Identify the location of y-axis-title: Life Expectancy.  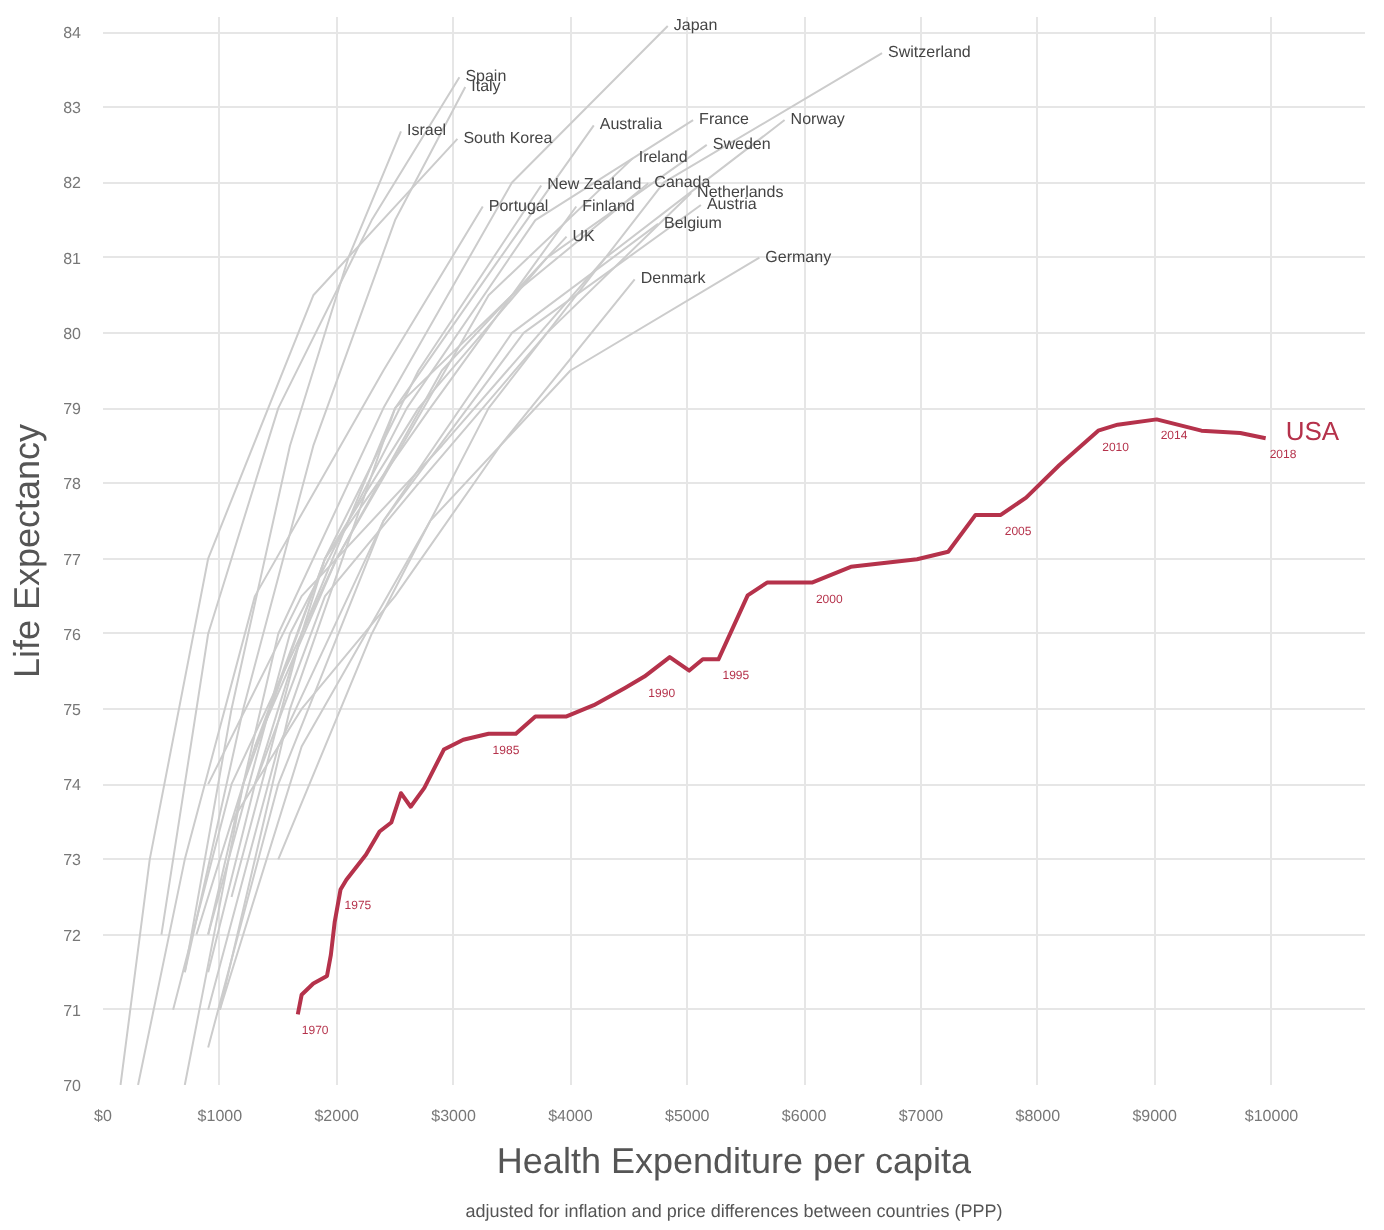
(27, 551).